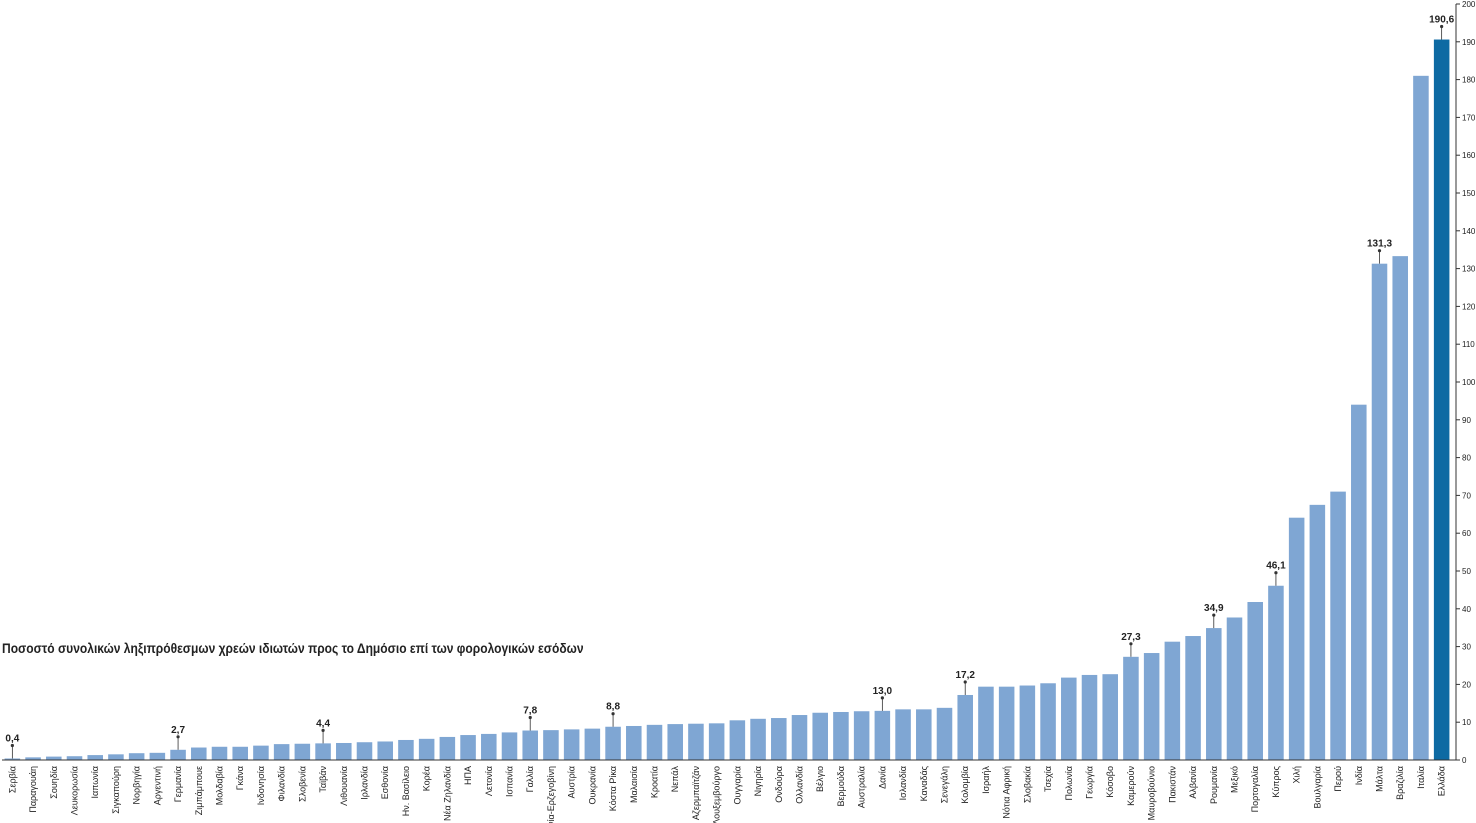 The height and width of the screenshot is (823, 1476). I want to click on category-label: Κόσοβο, so click(1110, 782).